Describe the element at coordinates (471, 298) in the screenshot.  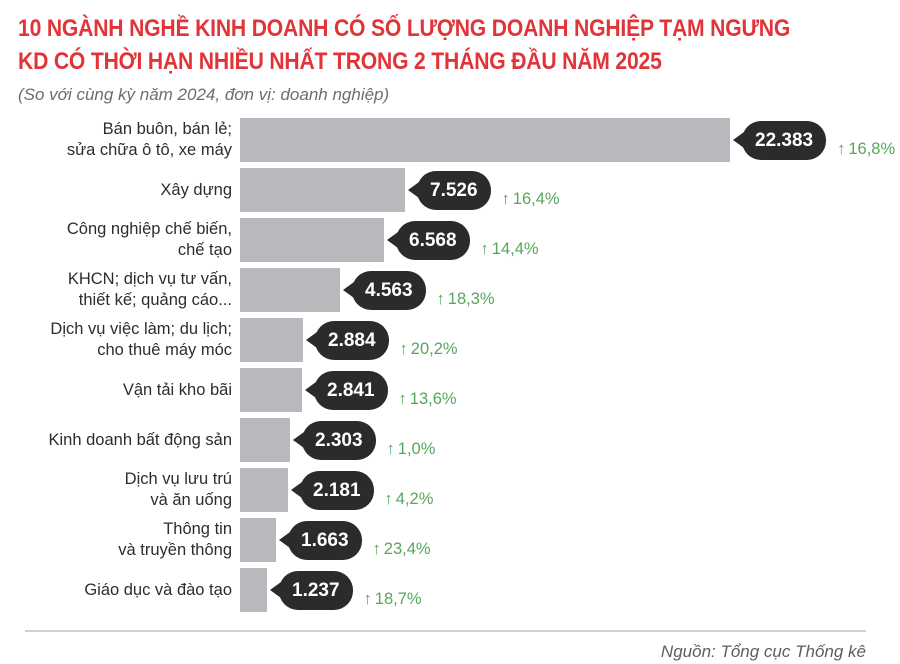
I see `growth-percent: 18,3%` at that location.